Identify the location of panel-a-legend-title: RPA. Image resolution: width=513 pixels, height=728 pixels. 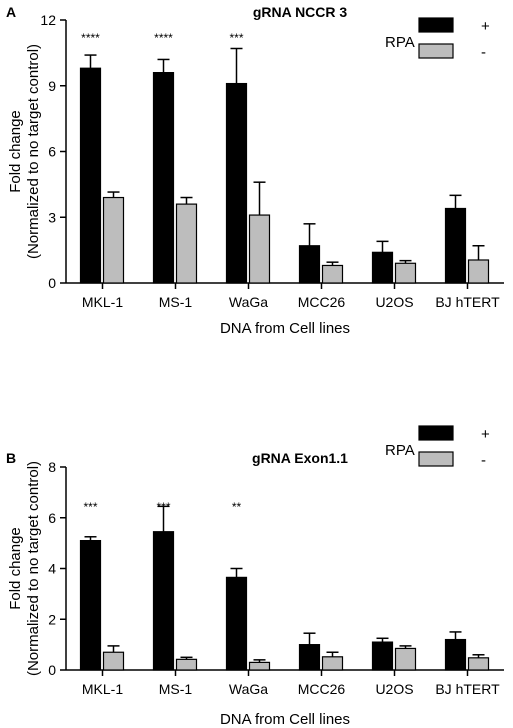
(400, 42).